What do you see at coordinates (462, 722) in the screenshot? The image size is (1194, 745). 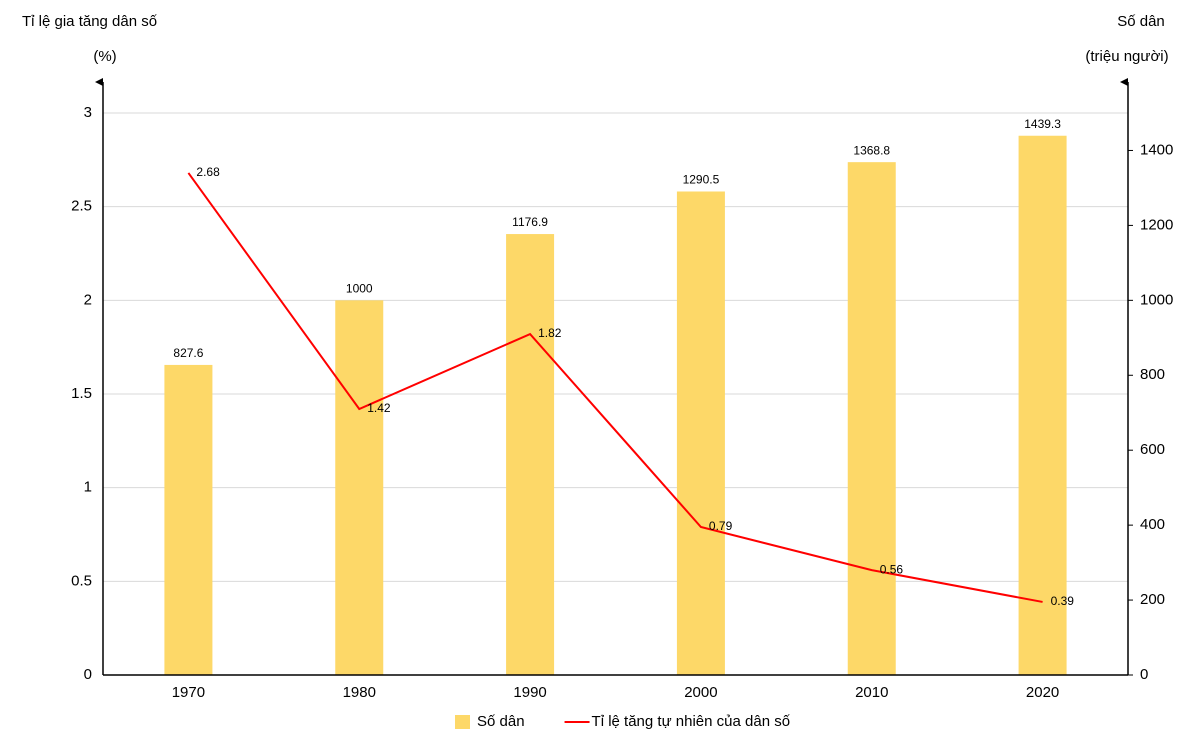 I see `legend-swatch` at bounding box center [462, 722].